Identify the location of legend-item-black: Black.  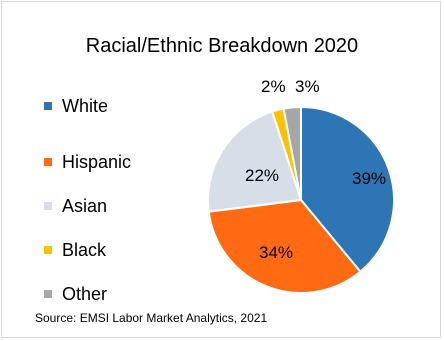
(87, 250).